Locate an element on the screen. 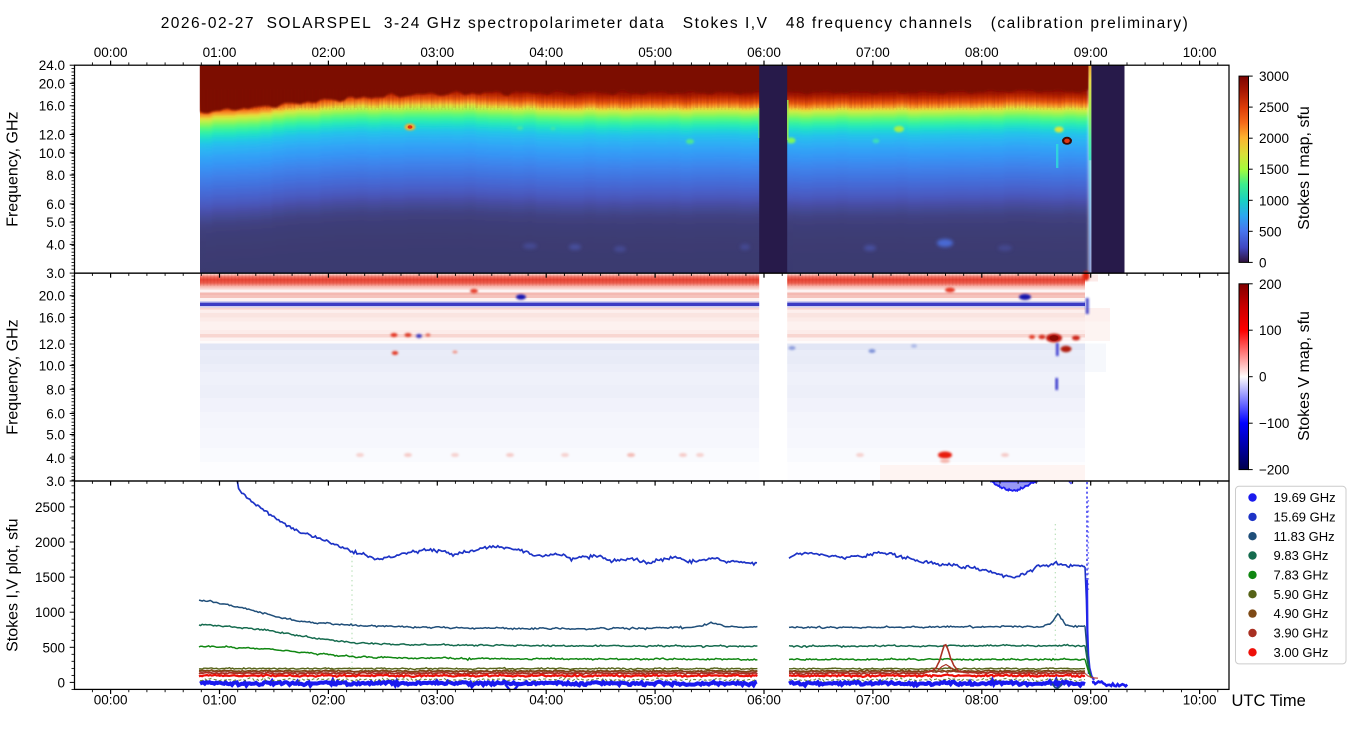  svg-text: 24.0 is located at coordinates (52, 65).